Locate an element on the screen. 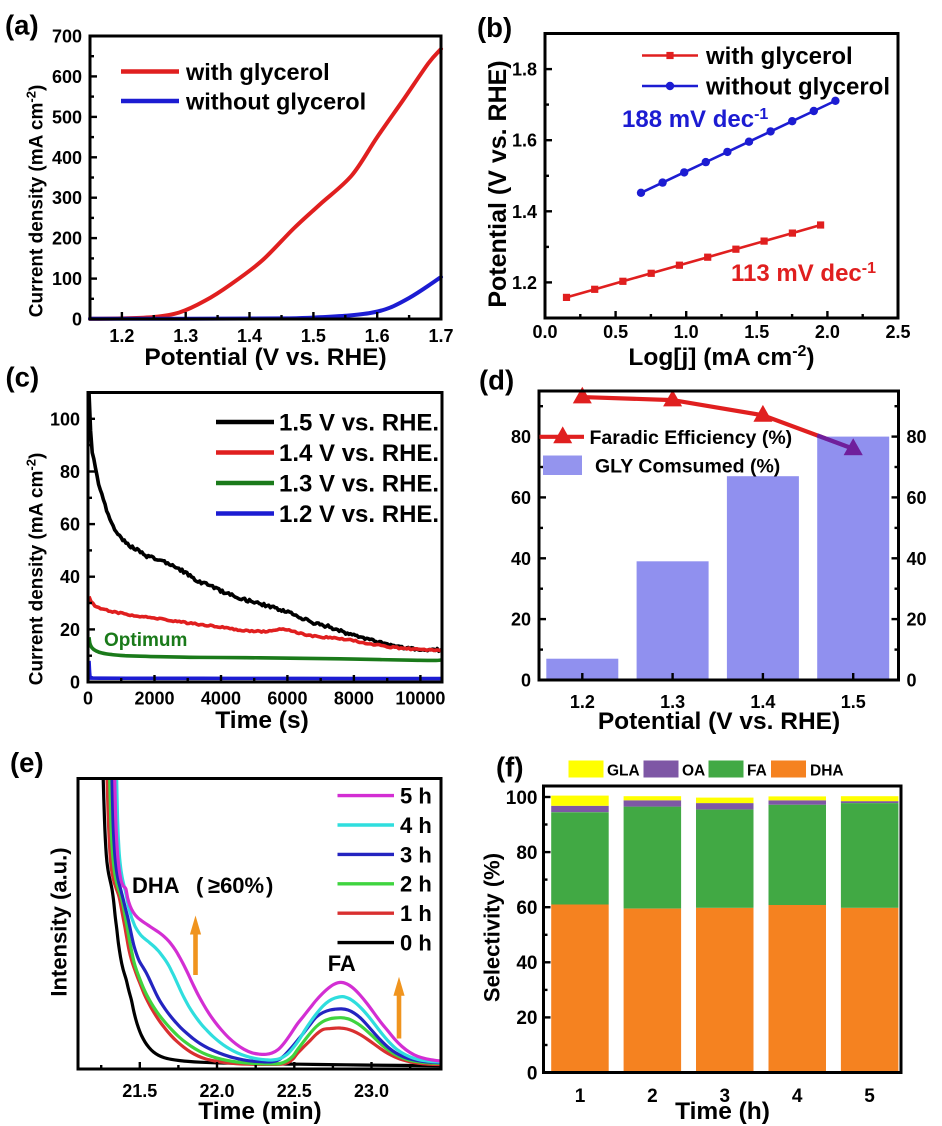 Image resolution: width=942 pixels, height=1126 pixels. svg-text: OA is located at coordinates (693, 771).